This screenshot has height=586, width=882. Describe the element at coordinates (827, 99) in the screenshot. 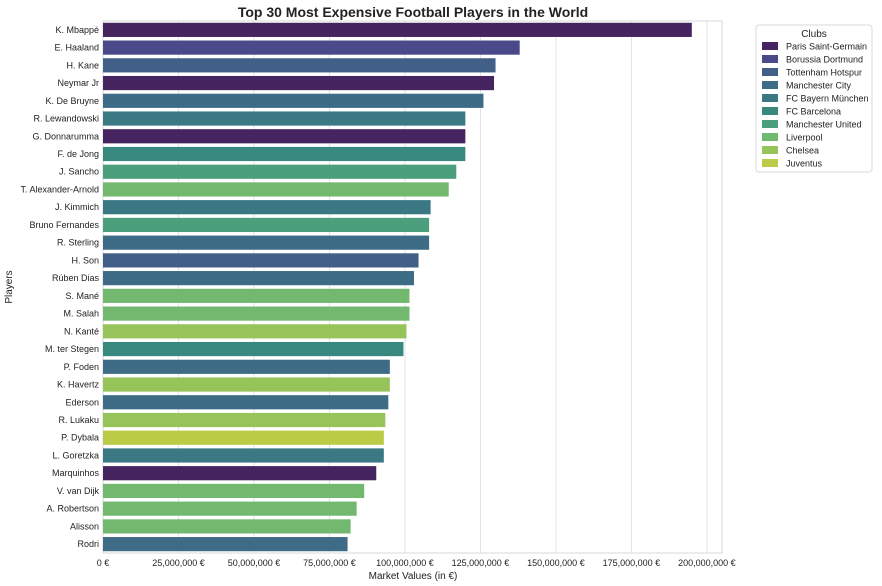

I see `legend-label: FC Bayern München` at that location.